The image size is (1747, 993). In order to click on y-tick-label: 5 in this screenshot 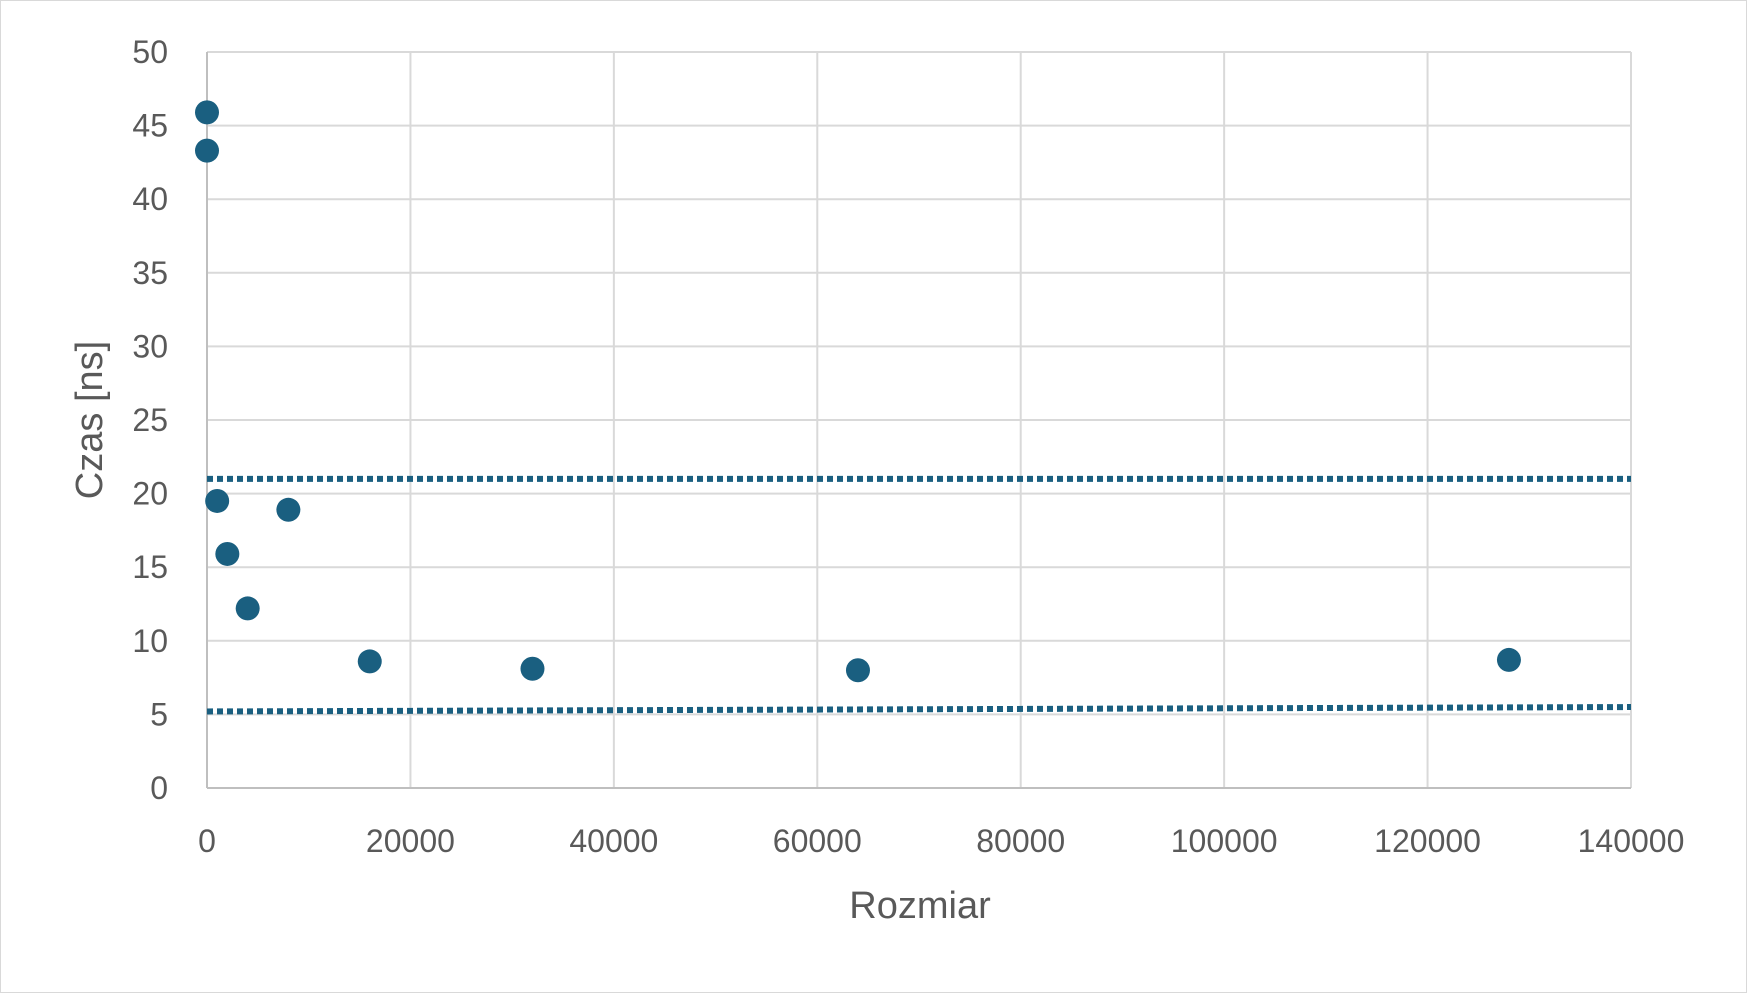, I will do `click(159, 714)`.